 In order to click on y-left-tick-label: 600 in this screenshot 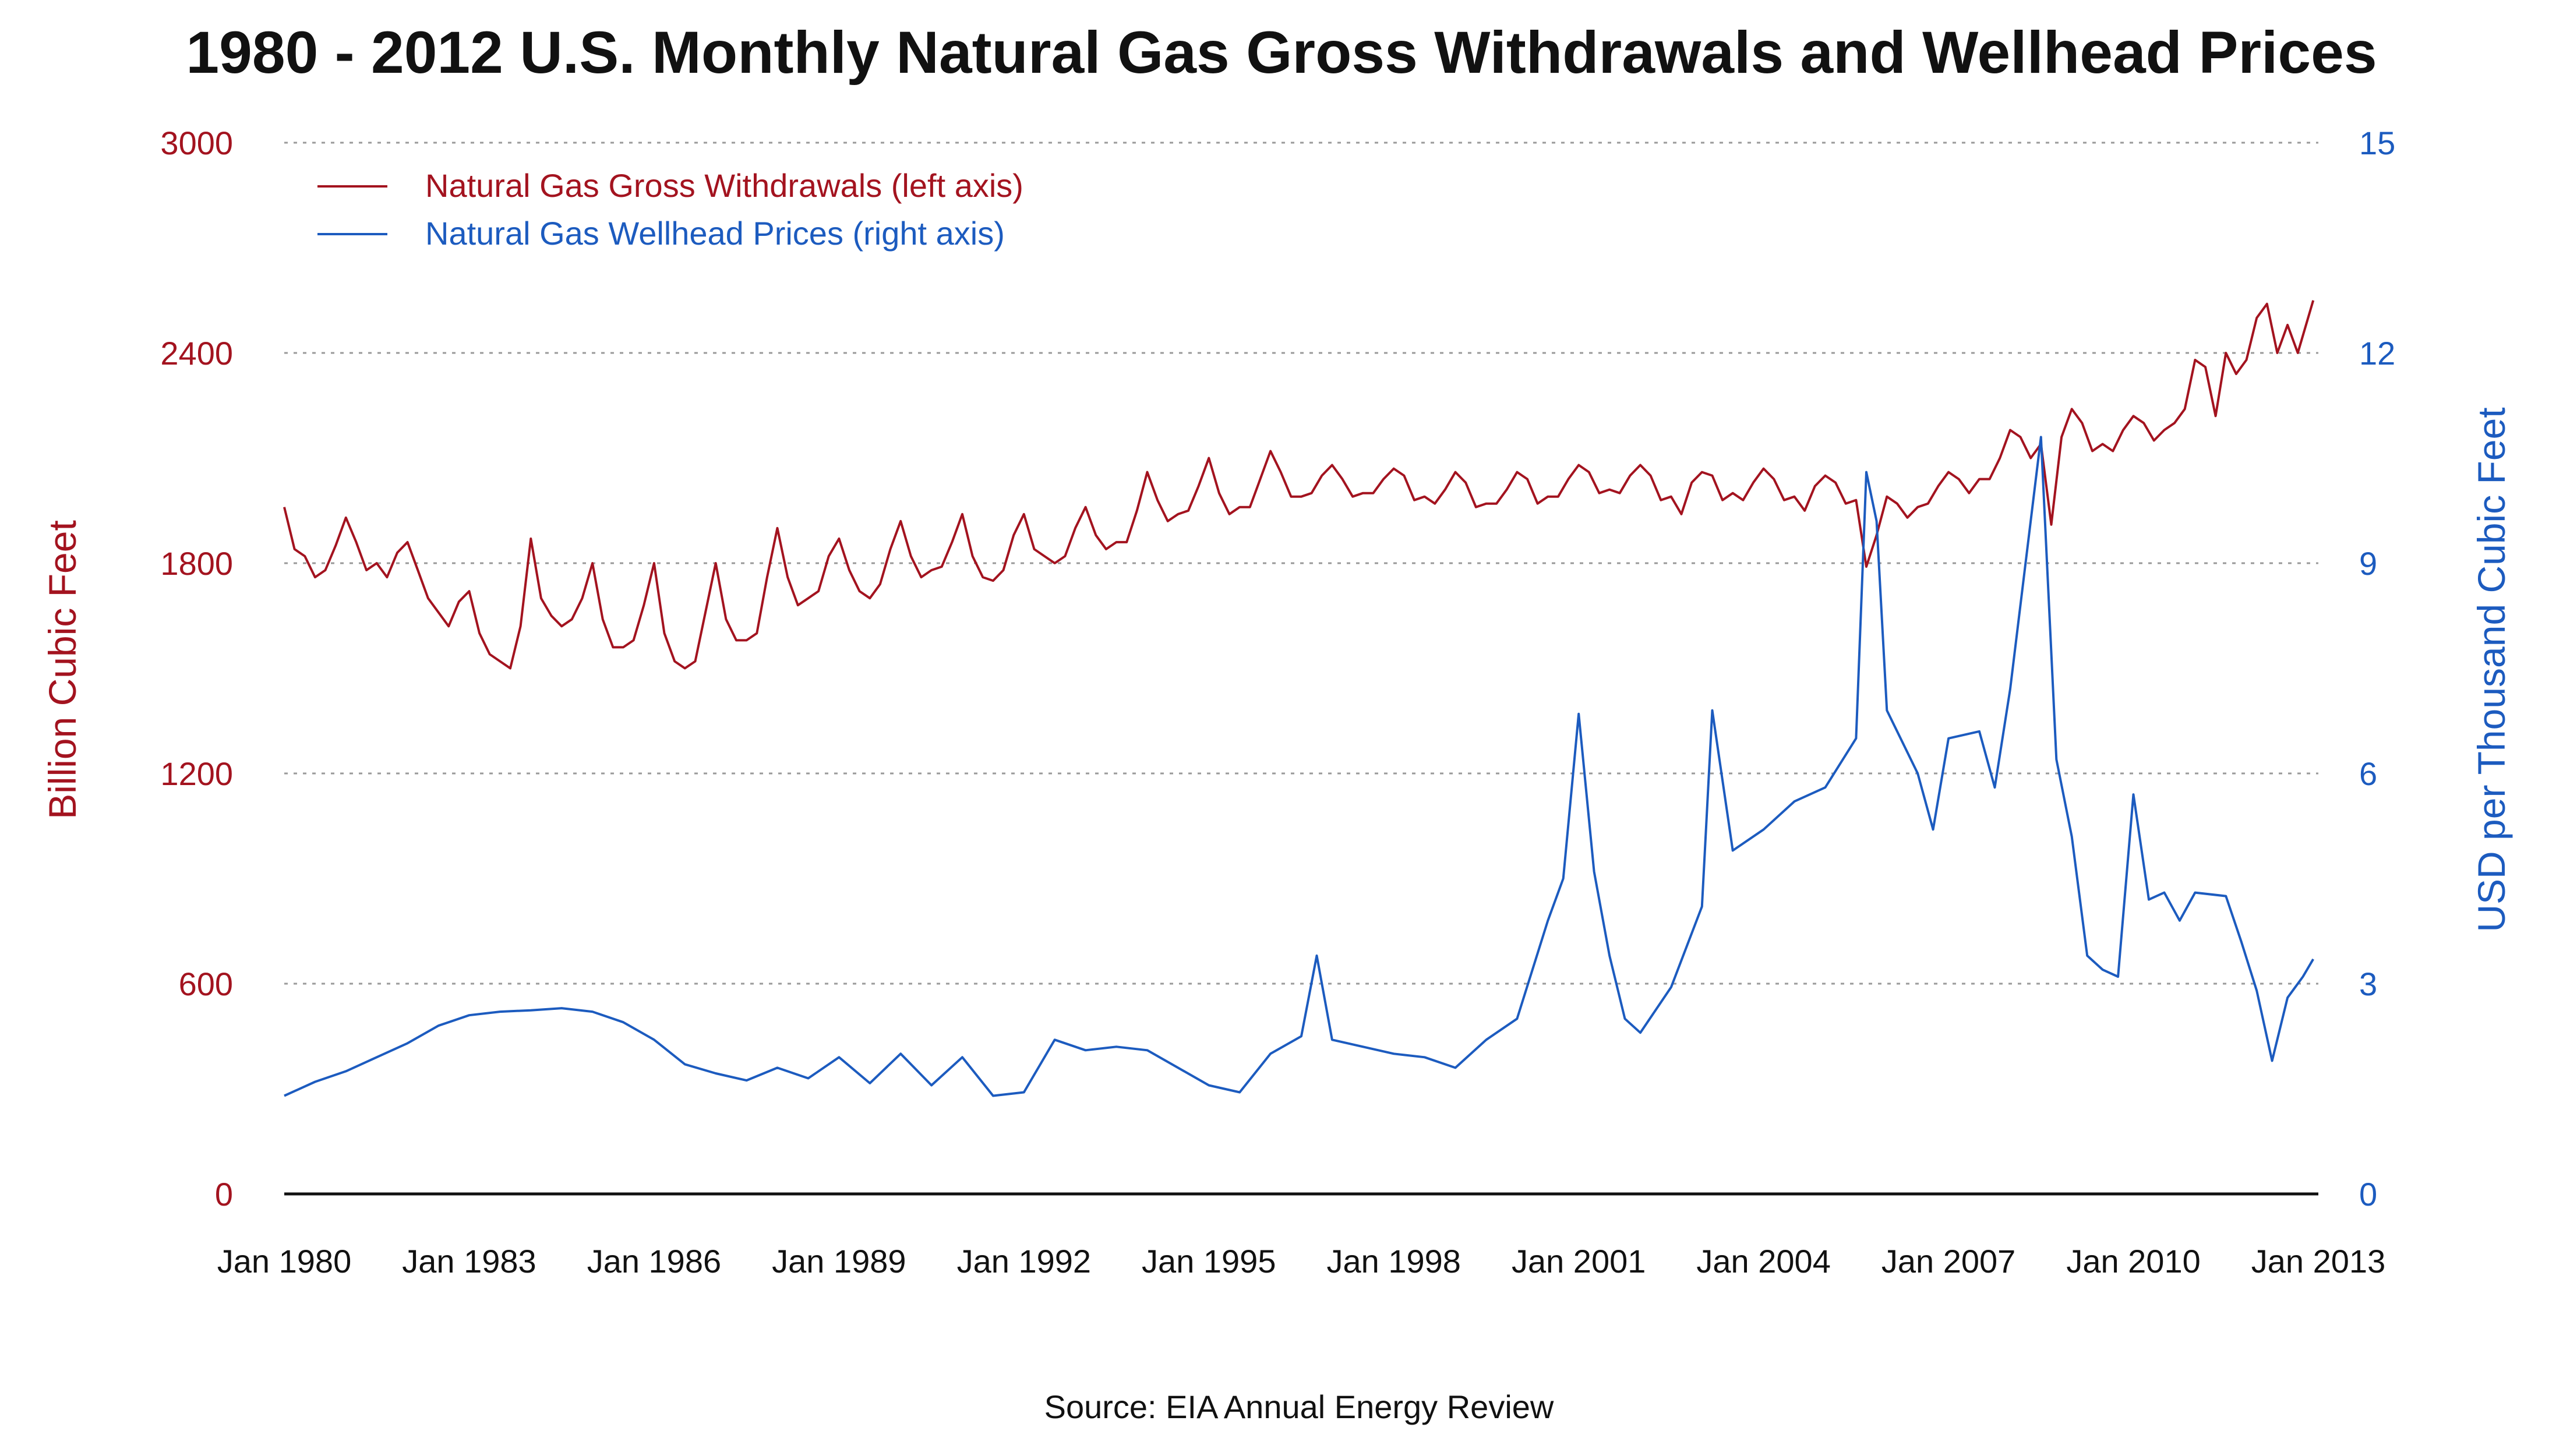, I will do `click(206, 984)`.